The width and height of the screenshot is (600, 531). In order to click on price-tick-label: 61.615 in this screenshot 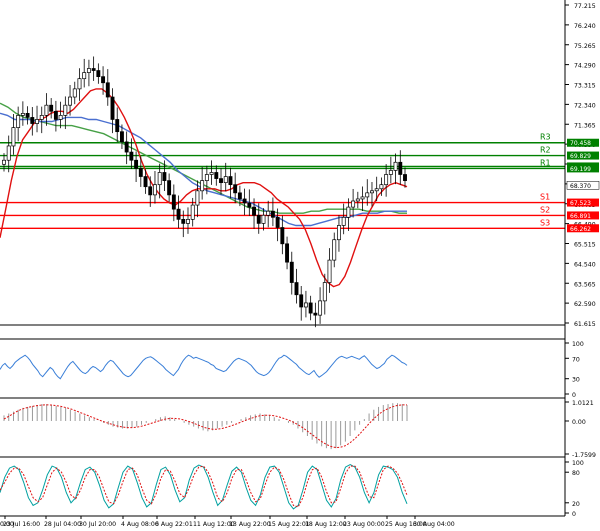, I will do `click(585, 324)`.